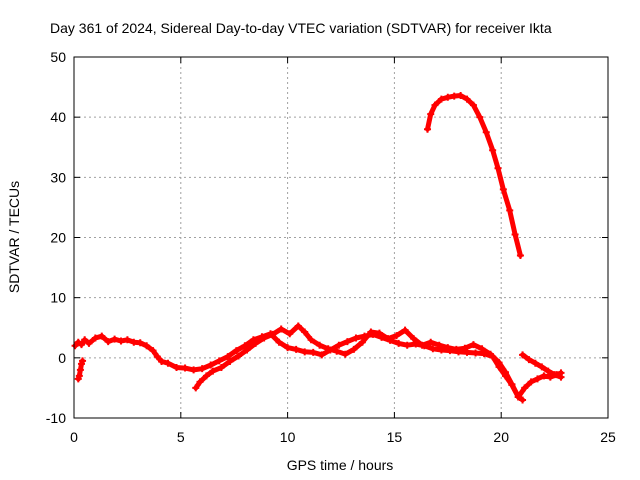 The height and width of the screenshot is (480, 640). Describe the element at coordinates (56, 418) in the screenshot. I see `y-tick-label: -10` at that location.